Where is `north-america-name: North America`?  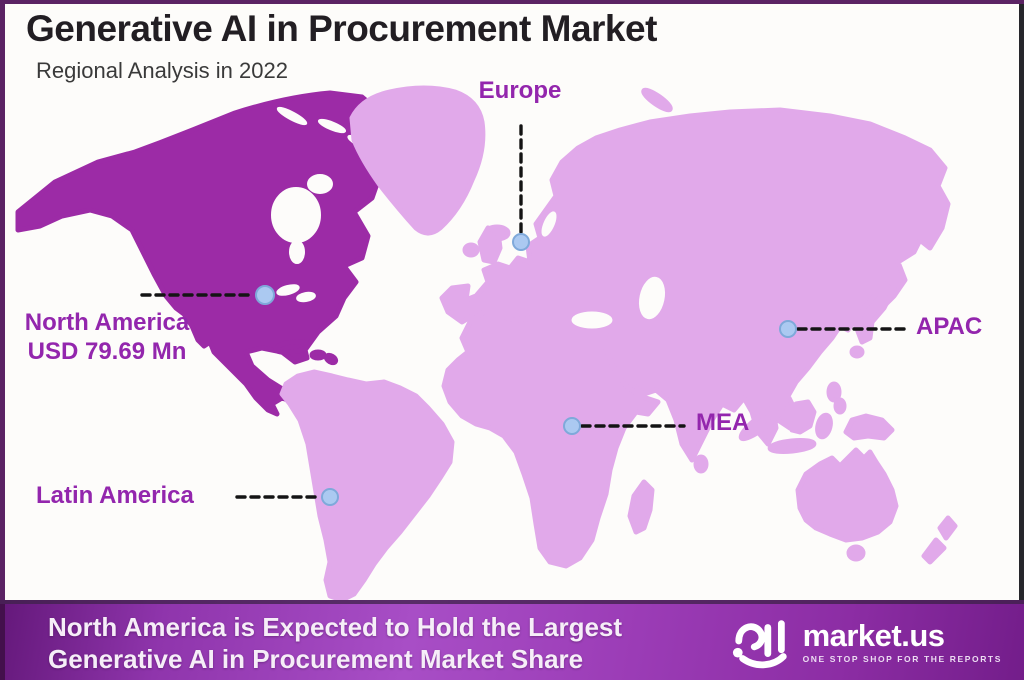 north-america-name: North America is located at coordinates (107, 322).